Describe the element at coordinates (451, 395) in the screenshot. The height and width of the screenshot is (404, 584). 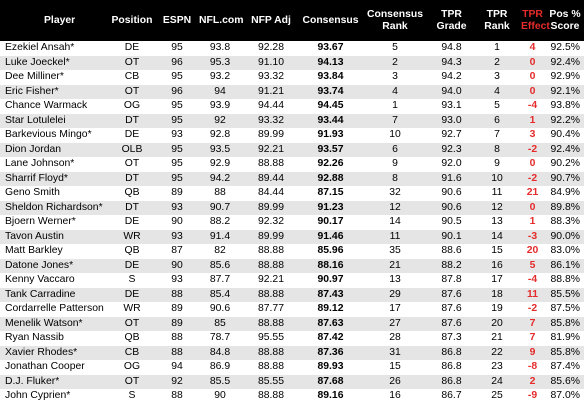
I see `tpr-grade: 86.7` at that location.